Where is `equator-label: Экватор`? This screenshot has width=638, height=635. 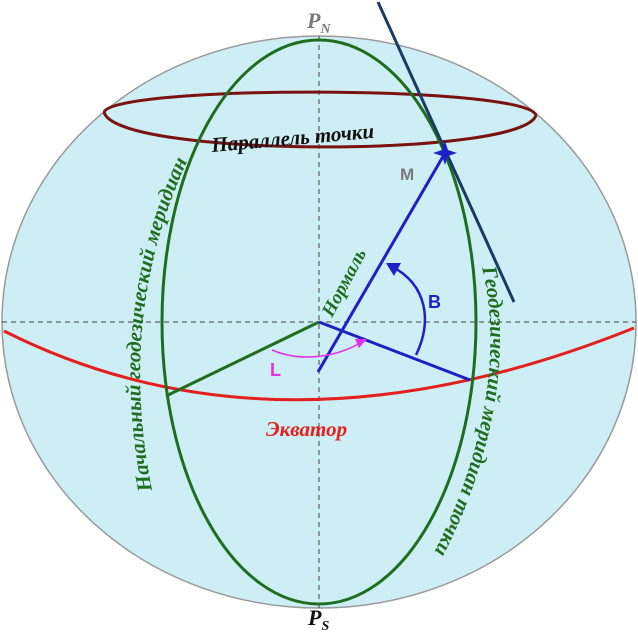 equator-label: Экватор is located at coordinates (306, 429).